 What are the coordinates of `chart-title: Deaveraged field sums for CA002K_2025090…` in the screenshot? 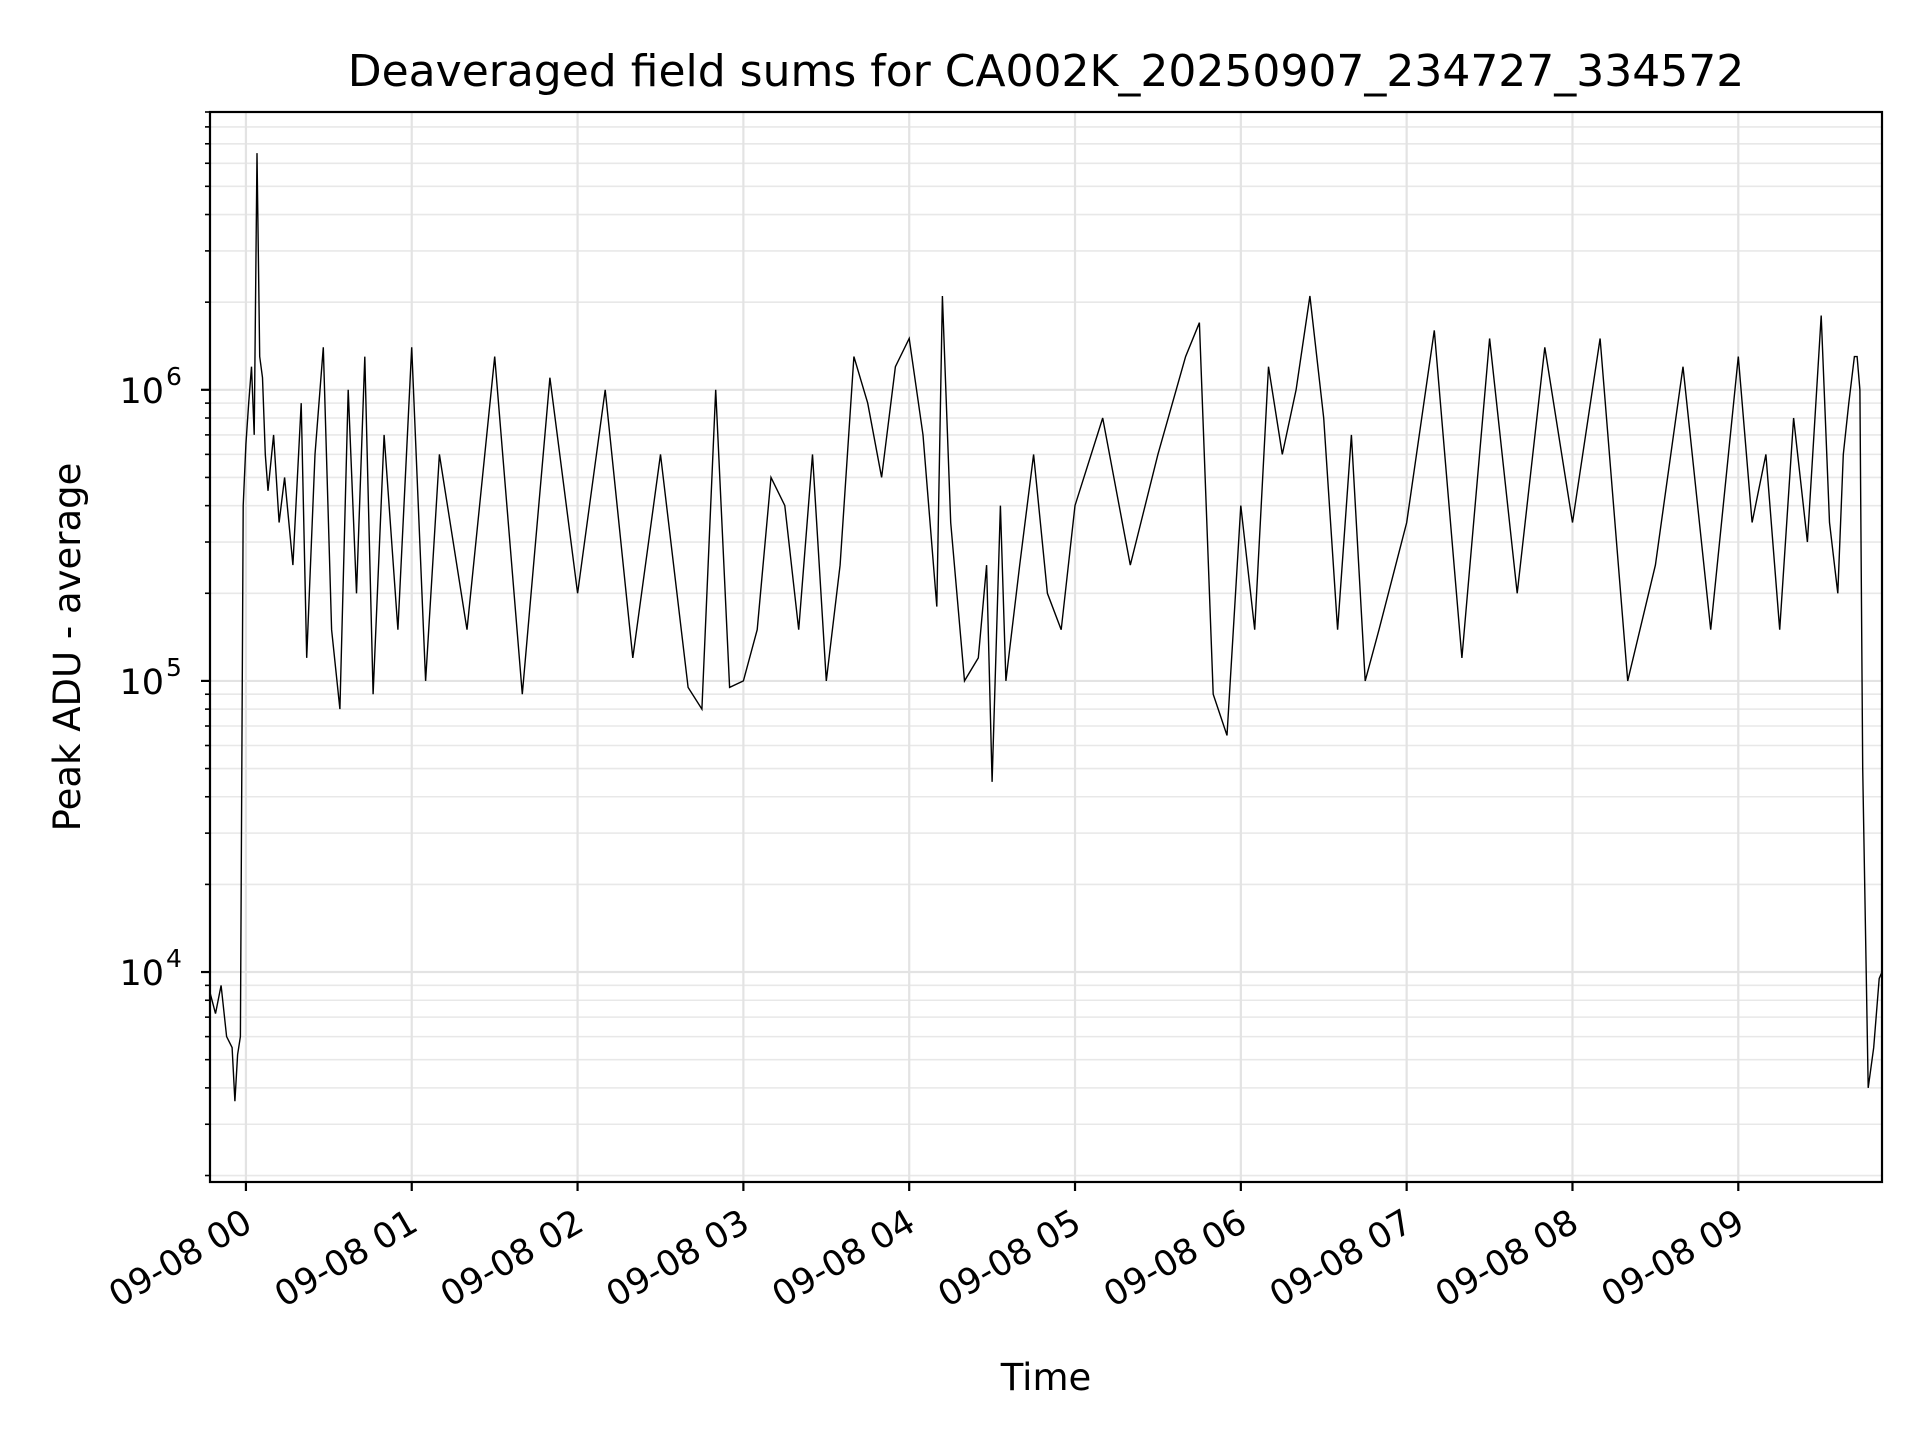 It's located at (1046, 71).